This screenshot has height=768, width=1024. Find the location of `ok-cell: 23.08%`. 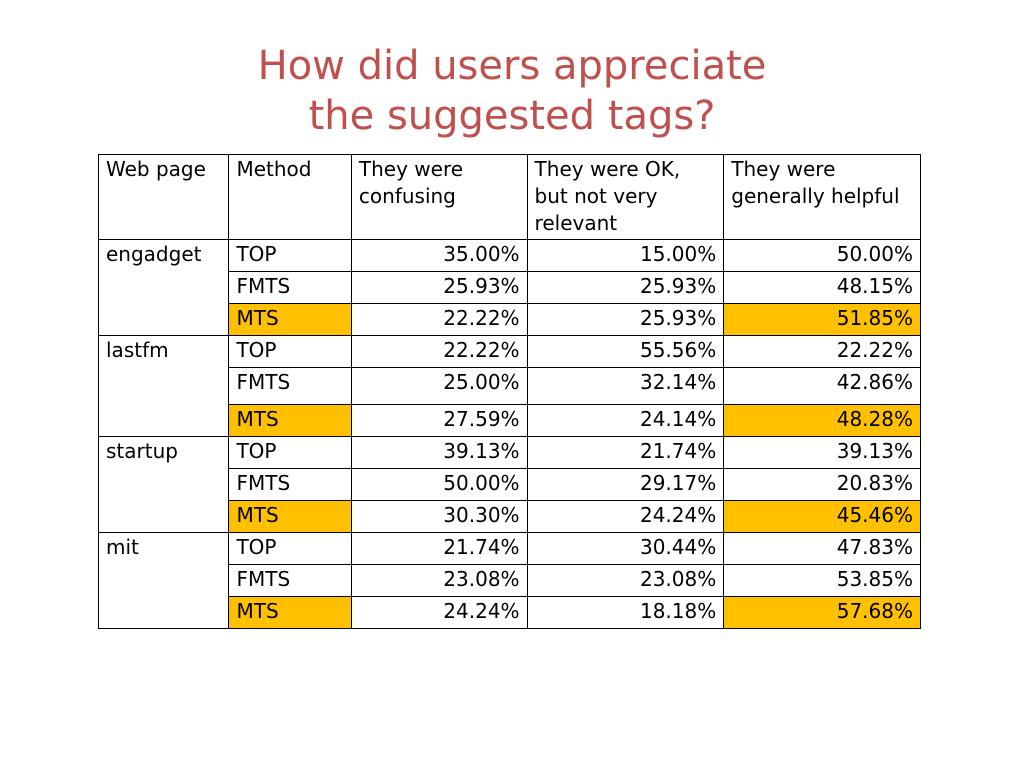

ok-cell: 23.08% is located at coordinates (625, 580).